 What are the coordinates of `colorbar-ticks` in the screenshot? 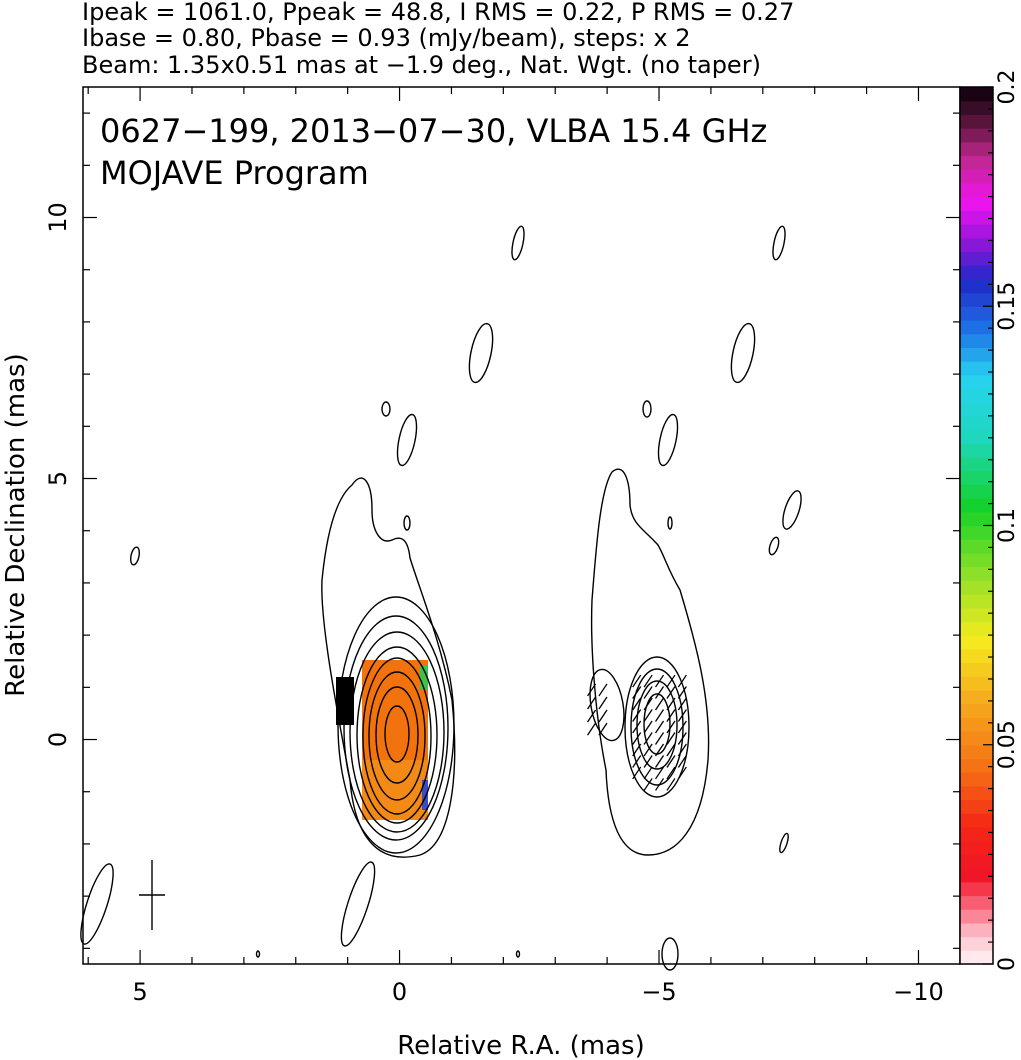 It's located at (988, 525).